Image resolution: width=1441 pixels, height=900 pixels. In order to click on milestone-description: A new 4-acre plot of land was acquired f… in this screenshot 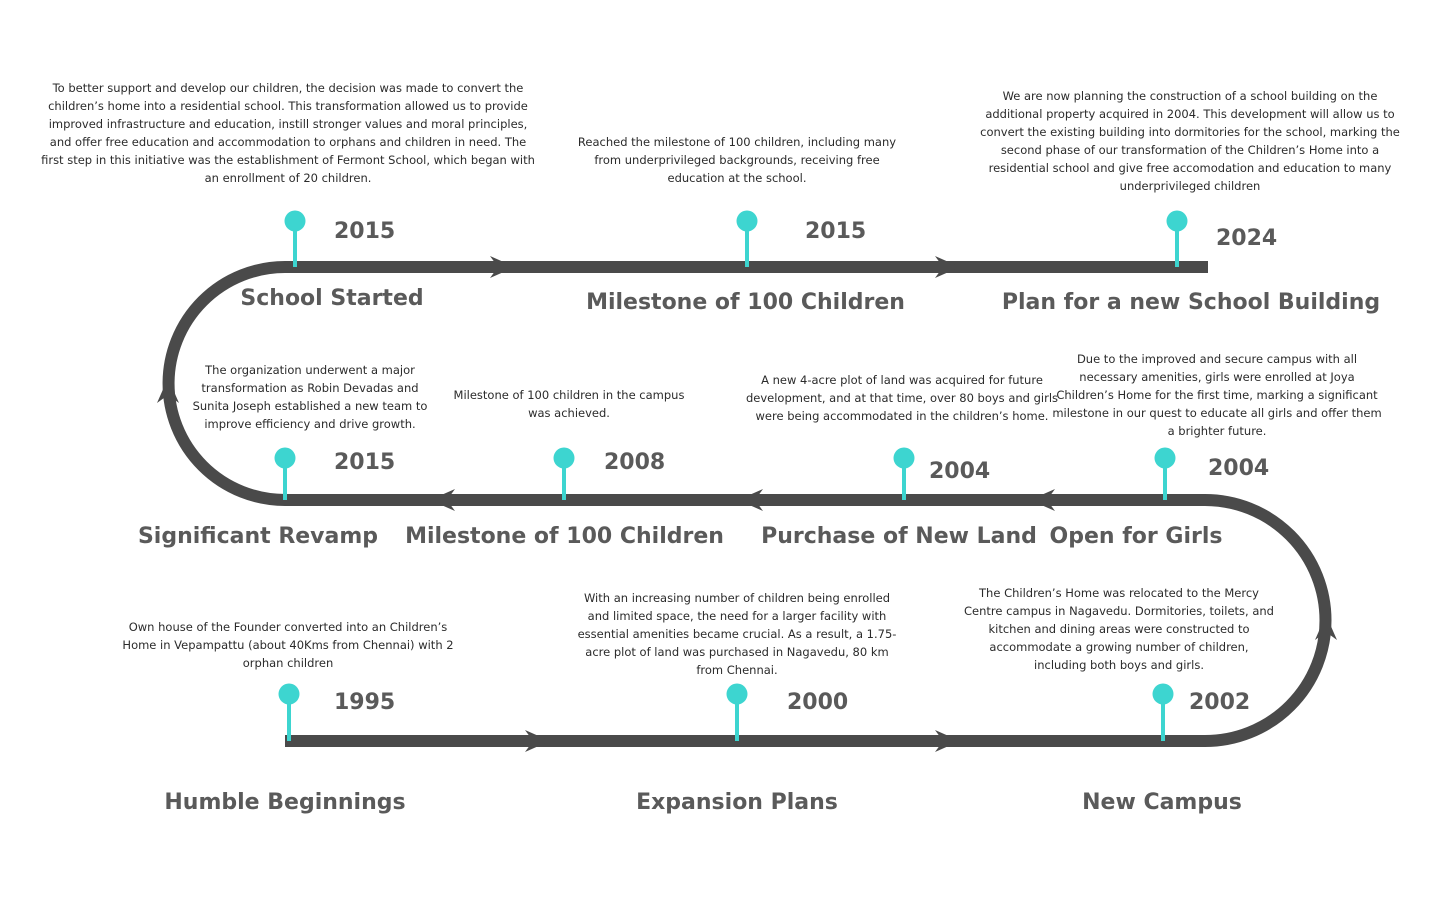, I will do `click(902, 398)`.